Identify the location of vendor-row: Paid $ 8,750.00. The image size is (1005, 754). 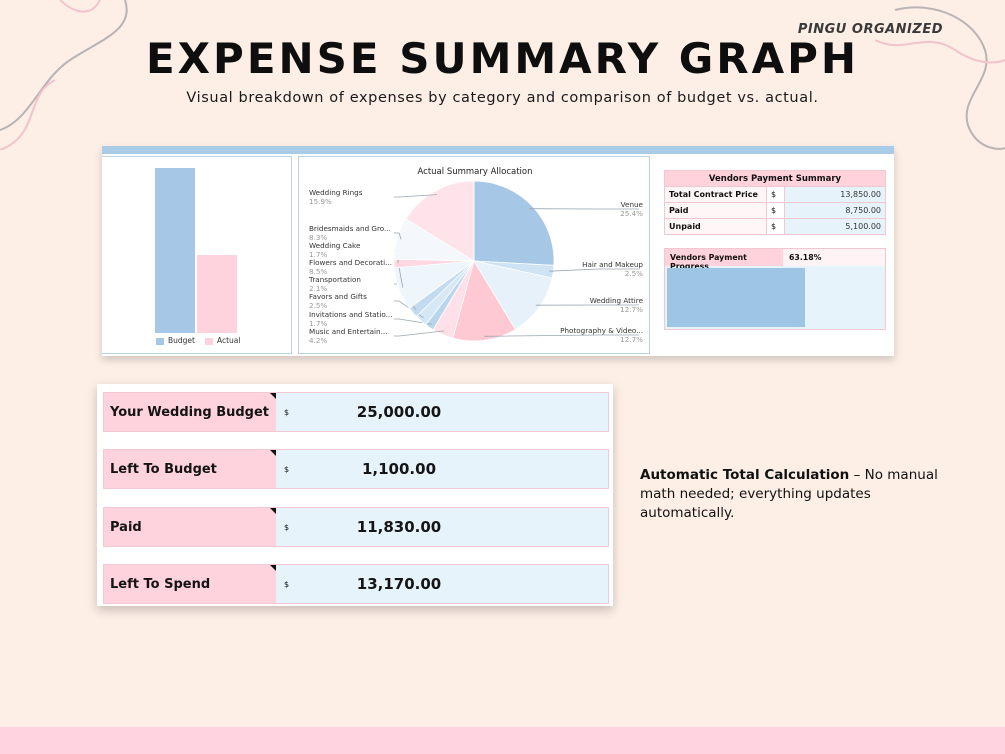
(775, 210).